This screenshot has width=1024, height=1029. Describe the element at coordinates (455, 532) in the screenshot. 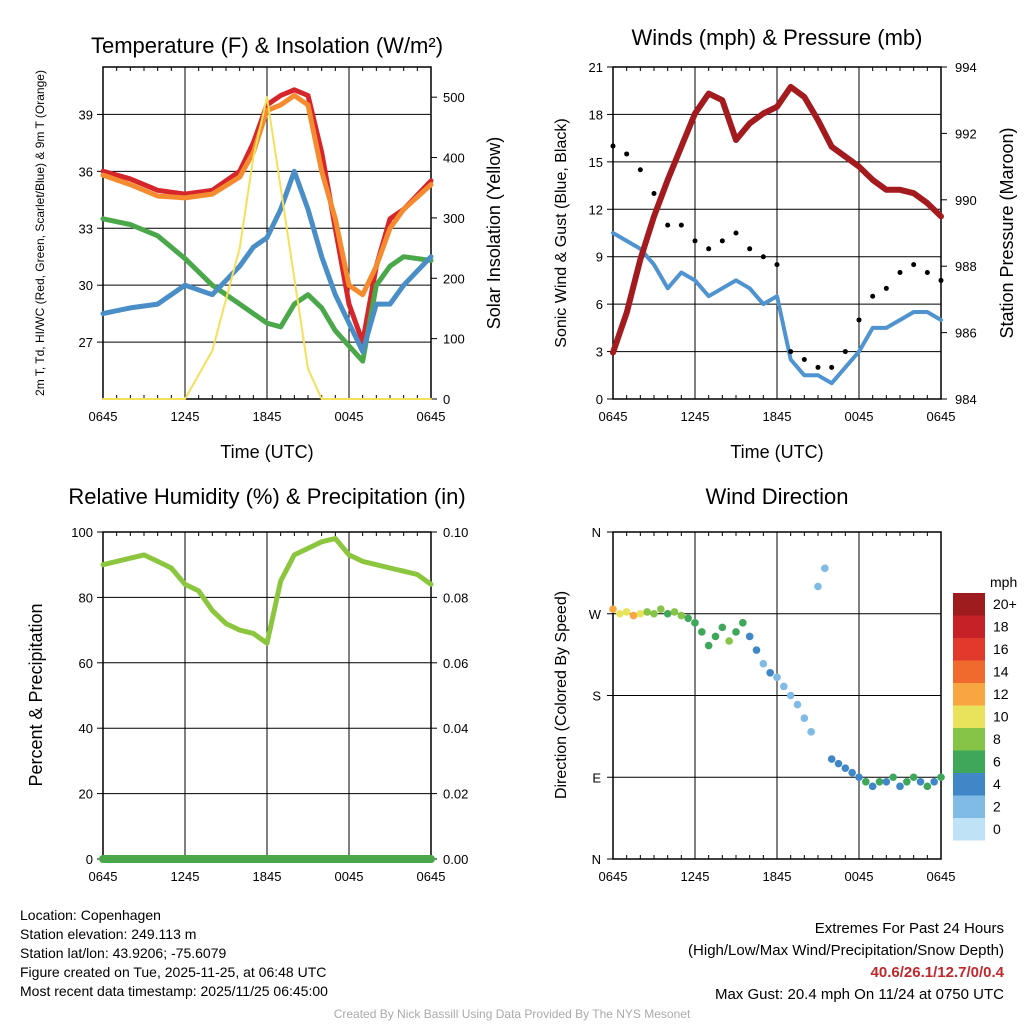

I see `y-tick-label-right: 0.10` at that location.